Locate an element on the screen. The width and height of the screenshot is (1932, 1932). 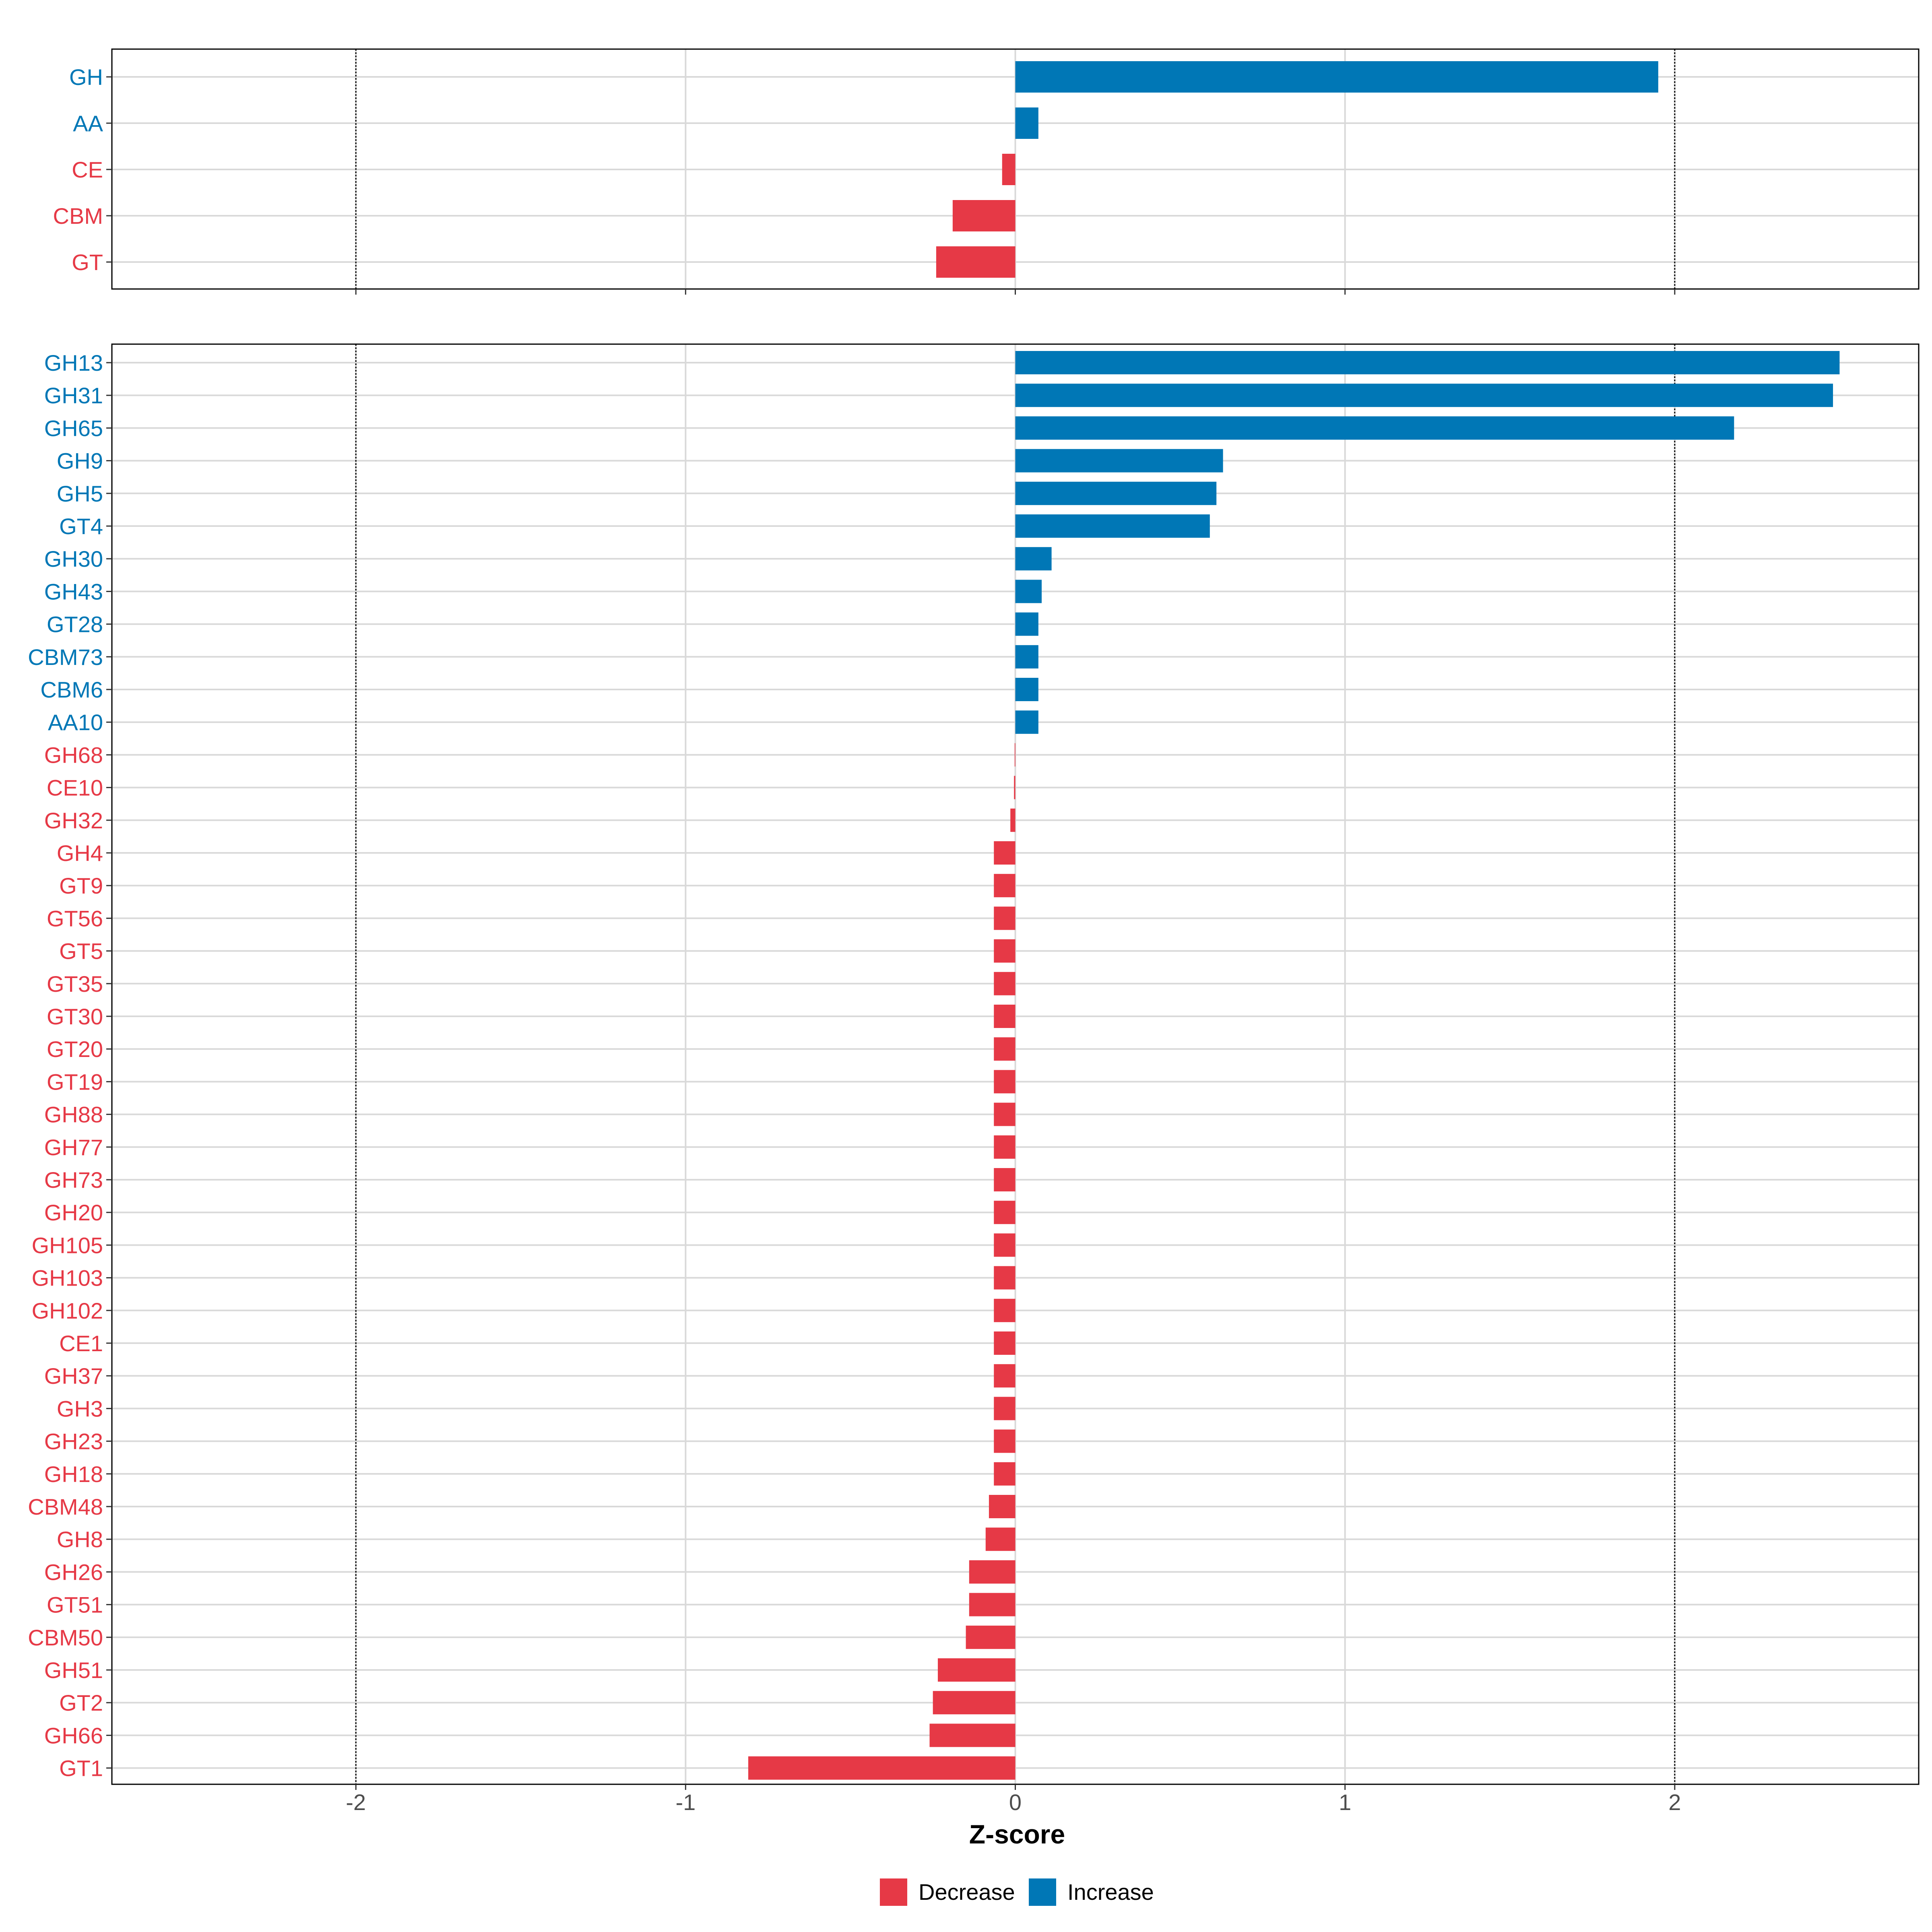
y-label-gh51: GH51 is located at coordinates (73, 1670).